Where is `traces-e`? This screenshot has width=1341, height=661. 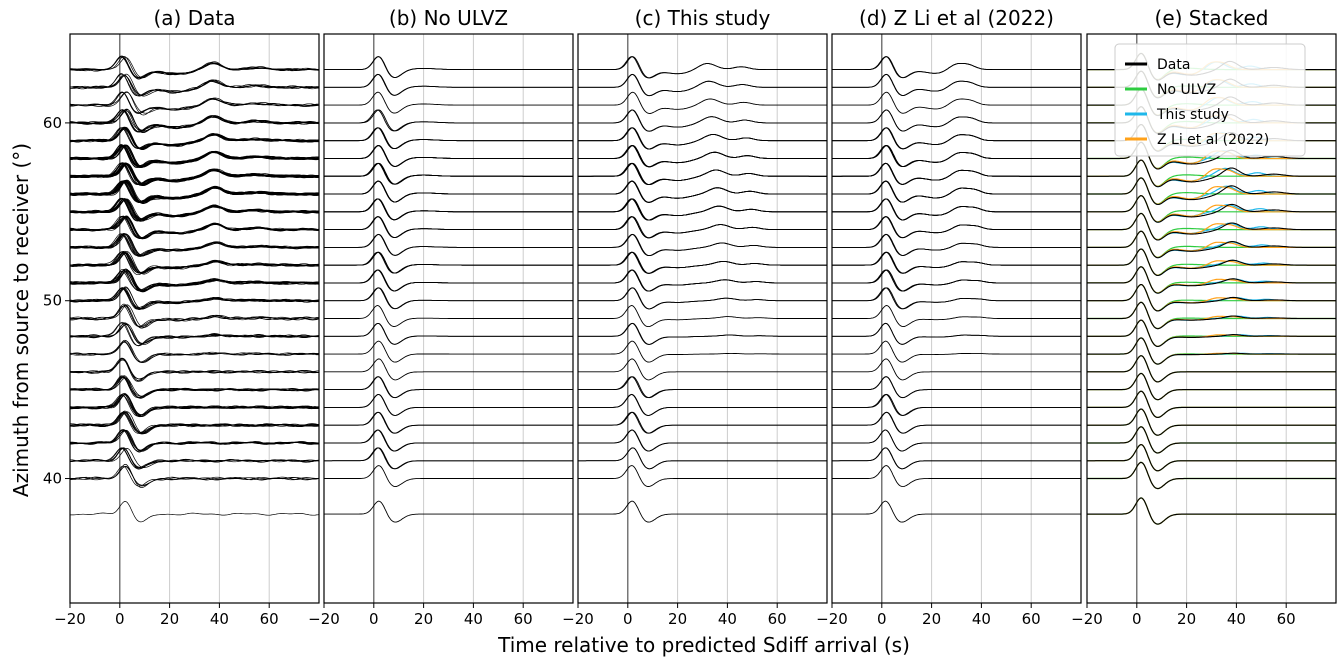
traces-e is located at coordinates (1211, 288).